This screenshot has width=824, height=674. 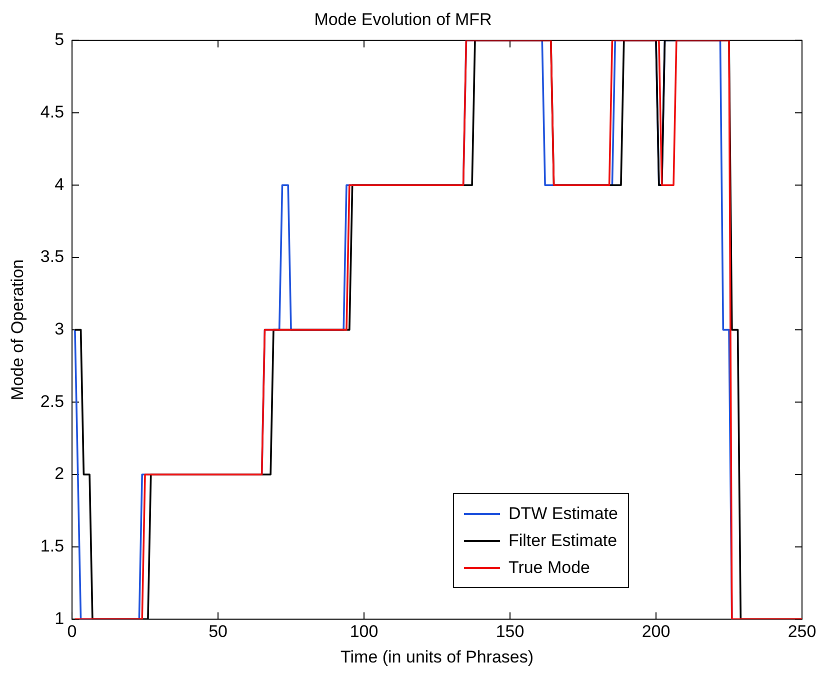 What do you see at coordinates (59, 328) in the screenshot?
I see `y-tick-label: 3` at bounding box center [59, 328].